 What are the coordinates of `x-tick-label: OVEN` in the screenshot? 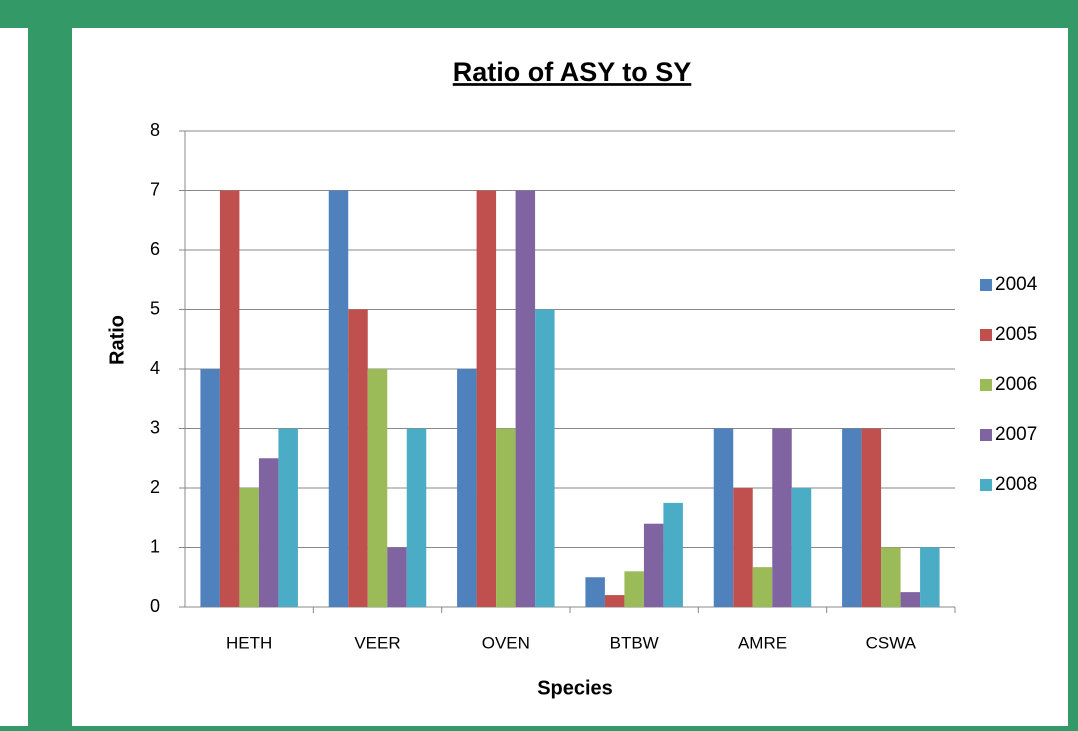 It's located at (506, 642).